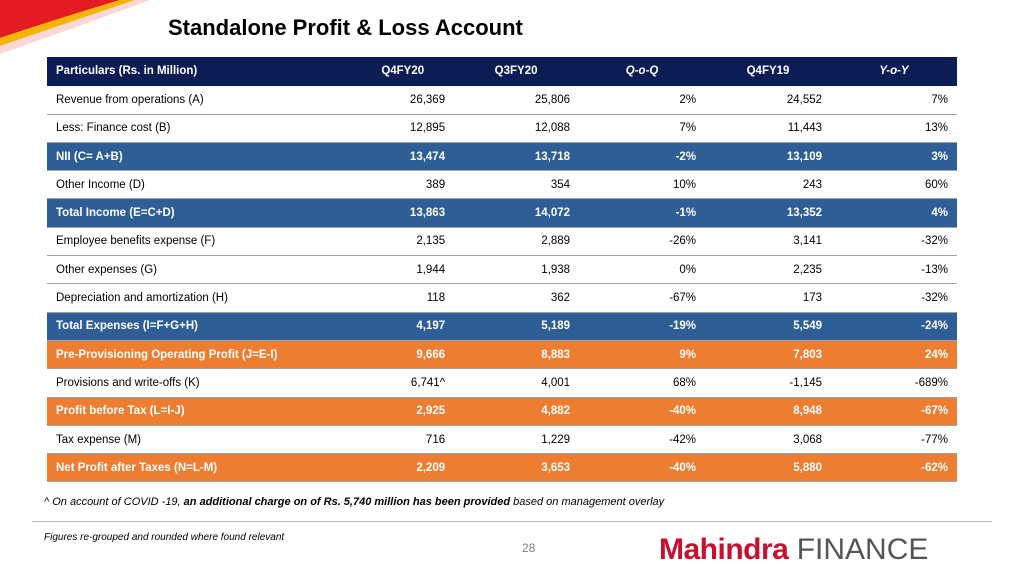  Describe the element at coordinates (403, 440) in the screenshot. I see `table-cell: 716` at that location.